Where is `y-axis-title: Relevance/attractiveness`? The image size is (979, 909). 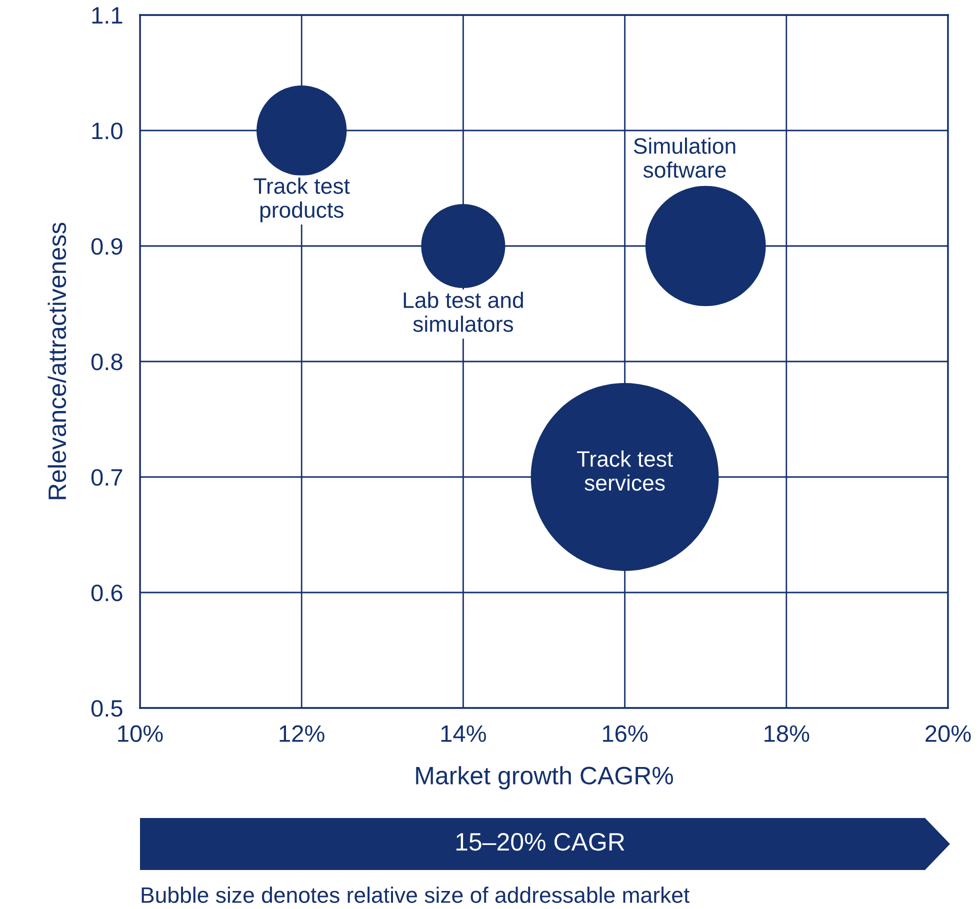 y-axis-title: Relevance/attractiveness is located at coordinates (57, 361).